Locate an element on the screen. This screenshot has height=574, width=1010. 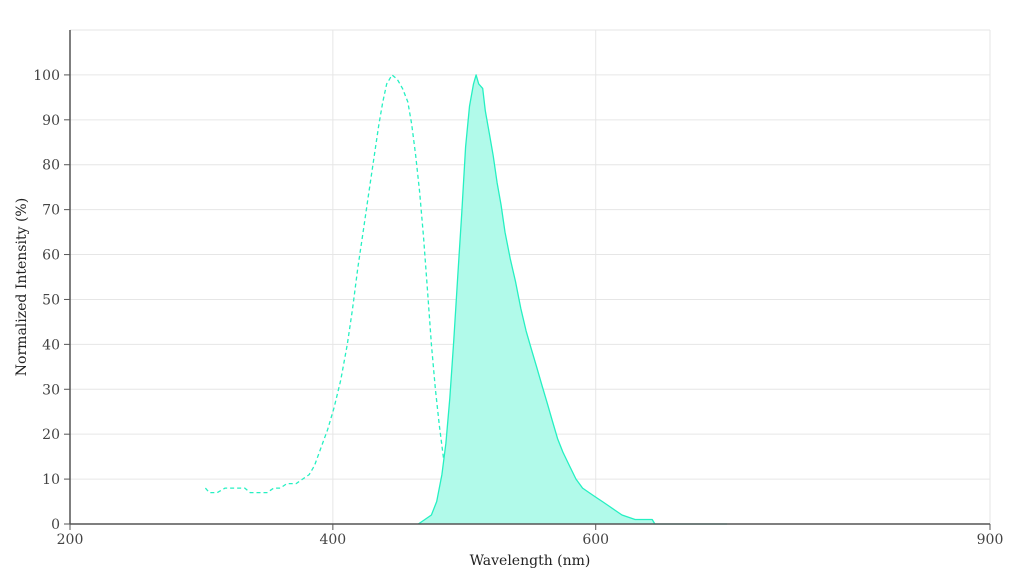
x-axis-title: Wavelength (nm) is located at coordinates (530, 561).